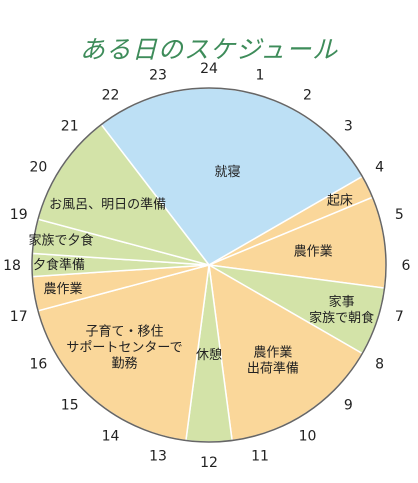  Describe the element at coordinates (38, 365) in the screenshot. I see `hour-tick-label: 16` at that location.